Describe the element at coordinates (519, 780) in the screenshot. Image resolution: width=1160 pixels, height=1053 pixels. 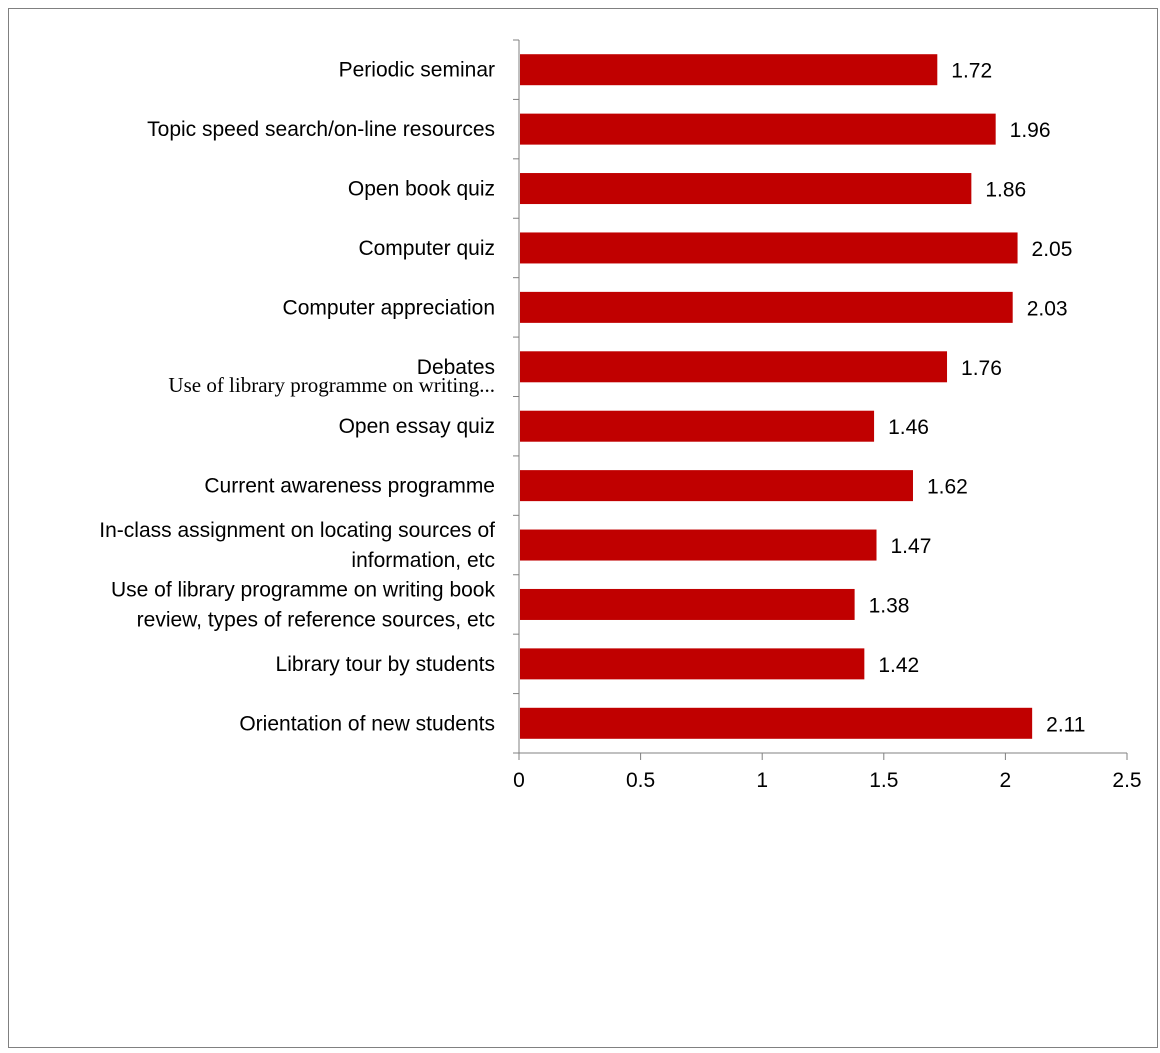
I see `x-tick-label: 0` at that location.